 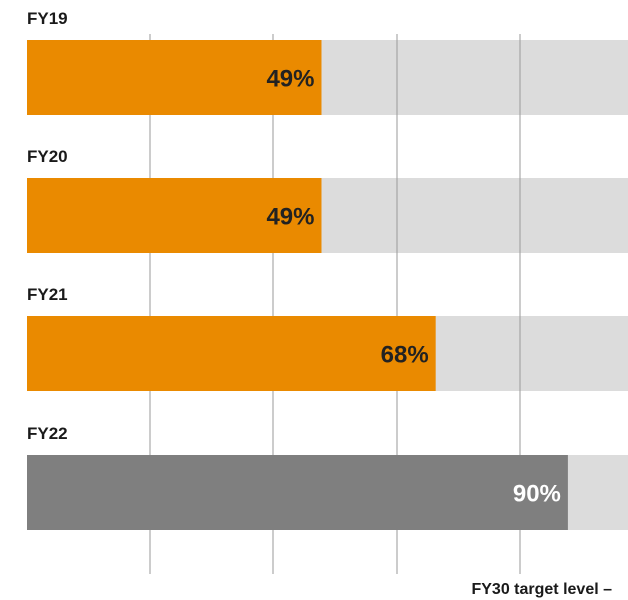 I want to click on bar-fy21, so click(x=231, y=353).